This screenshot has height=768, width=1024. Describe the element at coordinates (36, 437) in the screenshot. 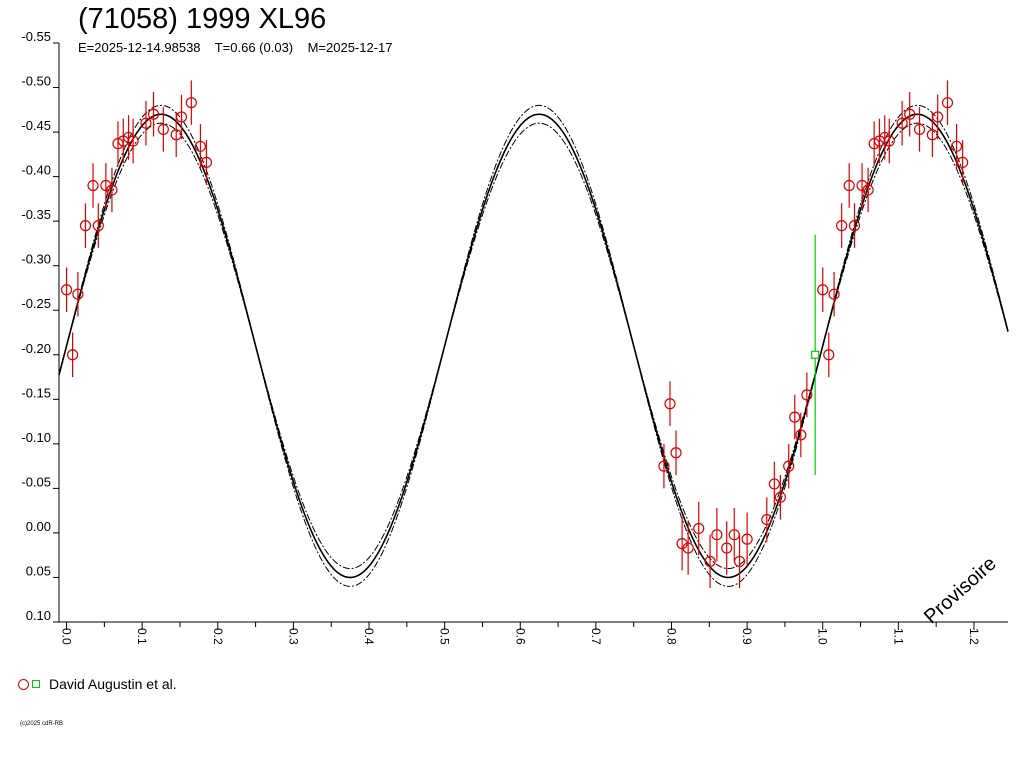

I see `y-tick-label: -0.10` at that location.